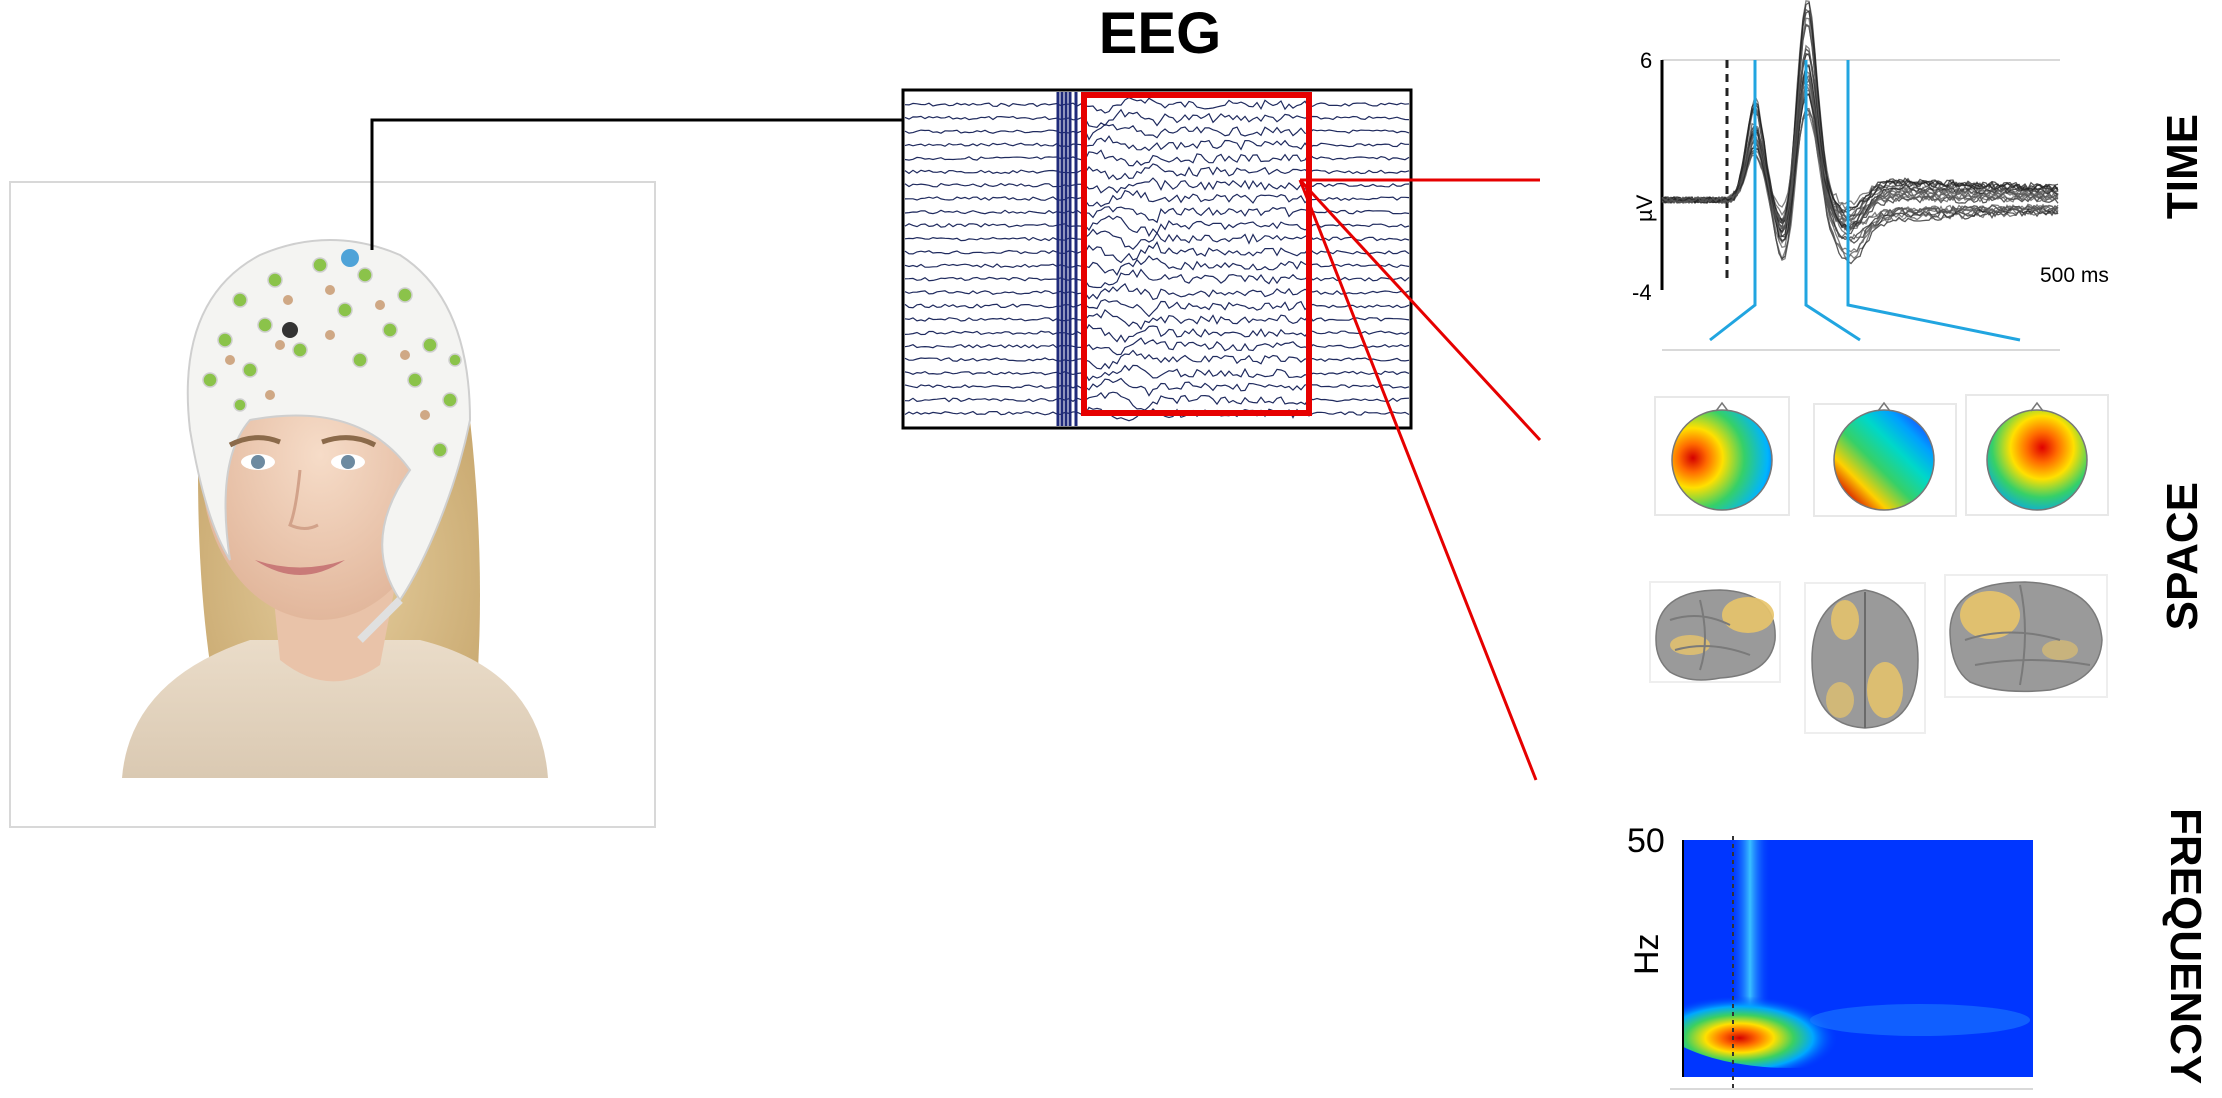 The width and height of the screenshot is (2222, 1098). I want to click on time-ymax-label: 6, so click(1646, 60).